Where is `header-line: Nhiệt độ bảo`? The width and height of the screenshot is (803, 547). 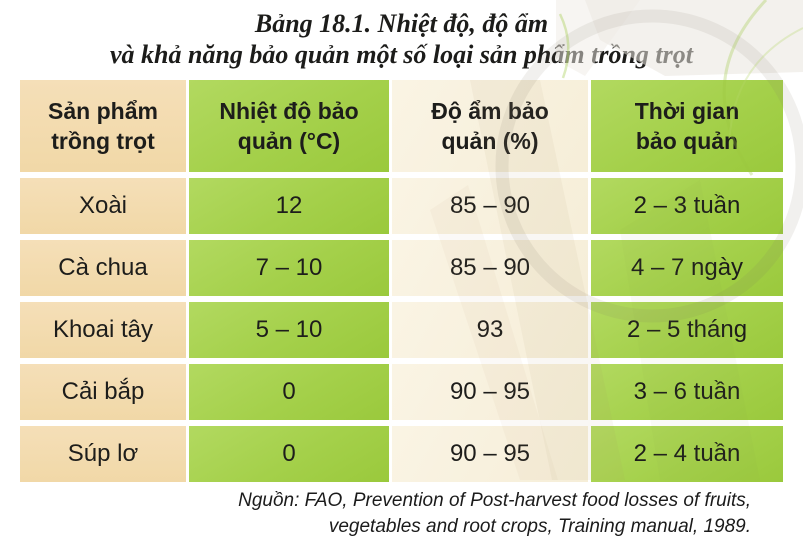 header-line: Nhiệt độ bảo is located at coordinates (289, 111).